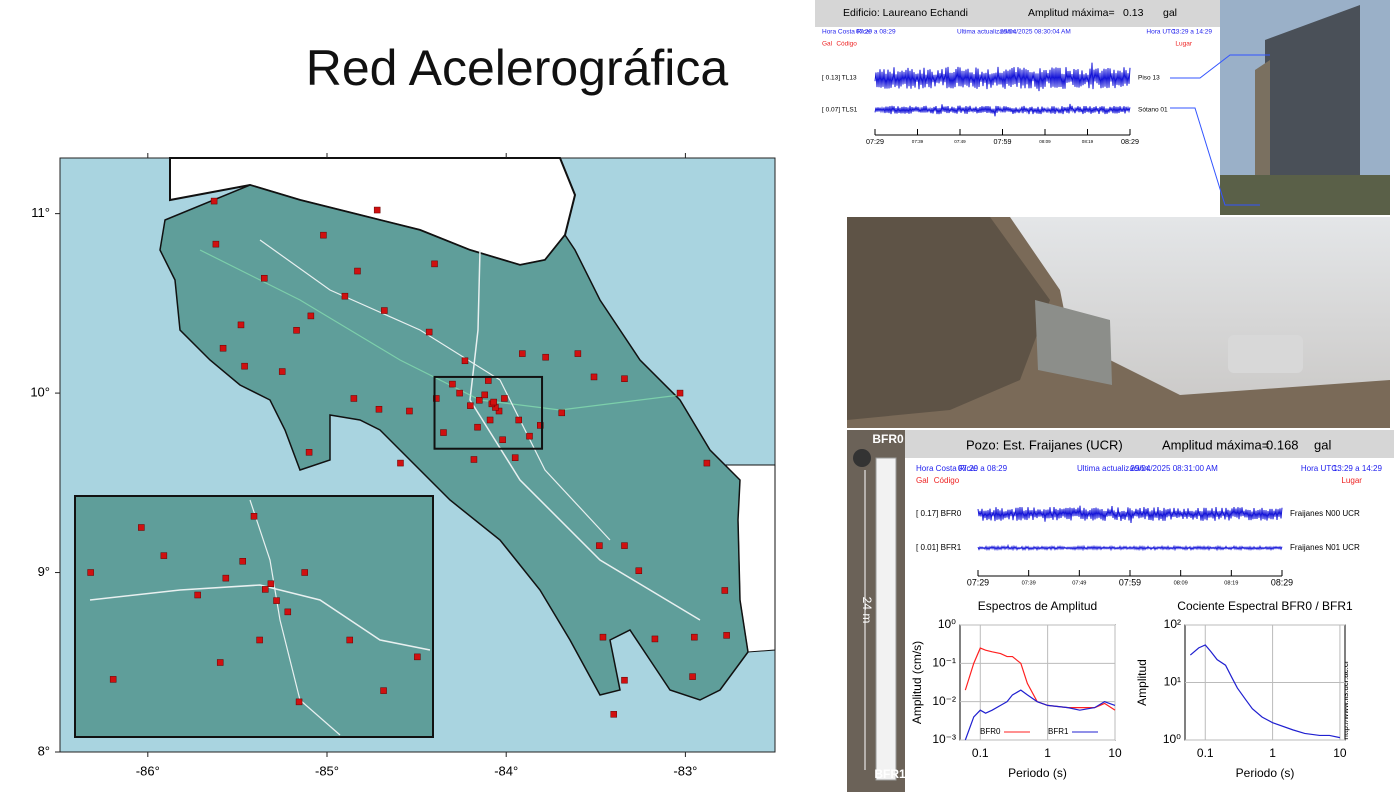  What do you see at coordinates (1265, 606) in the screenshot?
I see `chart-title: Cociente Espectral BFR0 / BFR1` at bounding box center [1265, 606].